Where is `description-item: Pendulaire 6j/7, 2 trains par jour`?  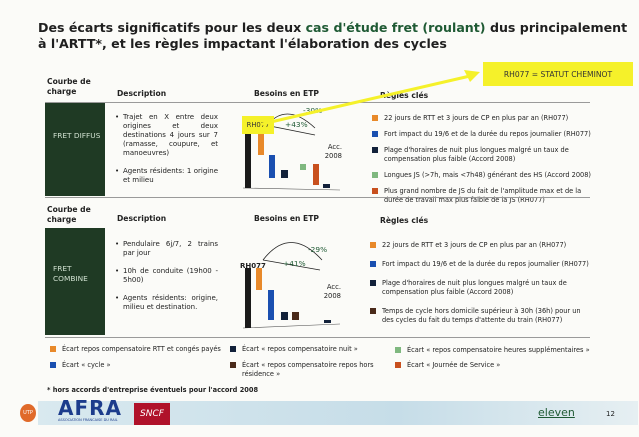
description-item: Pendulaire 6j/7, 2 trains par jour is located at coordinates (166, 249).